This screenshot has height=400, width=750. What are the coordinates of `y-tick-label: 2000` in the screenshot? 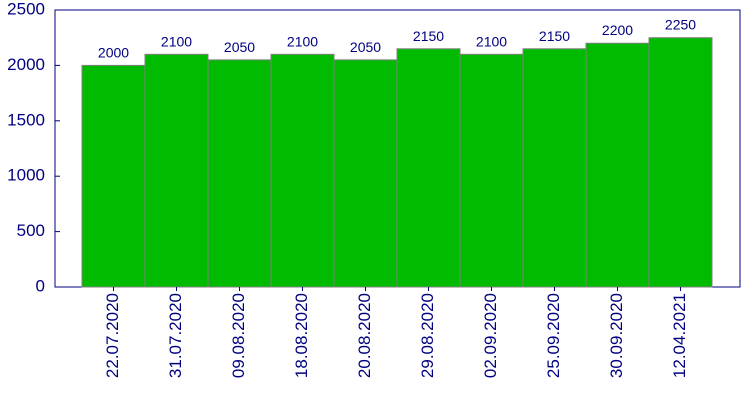 It's located at (26, 64).